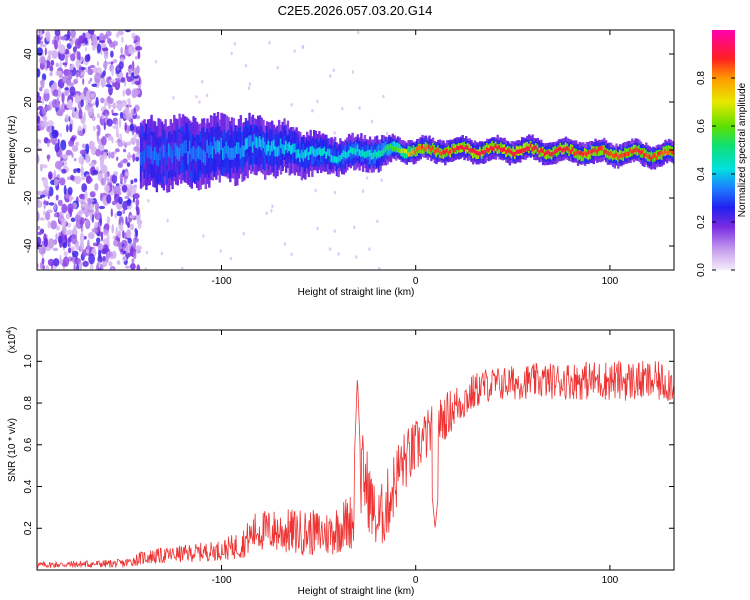 This screenshot has height=600, width=750. Describe the element at coordinates (701, 78) in the screenshot. I see `colorbar-tick-label: 0.8` at that location.